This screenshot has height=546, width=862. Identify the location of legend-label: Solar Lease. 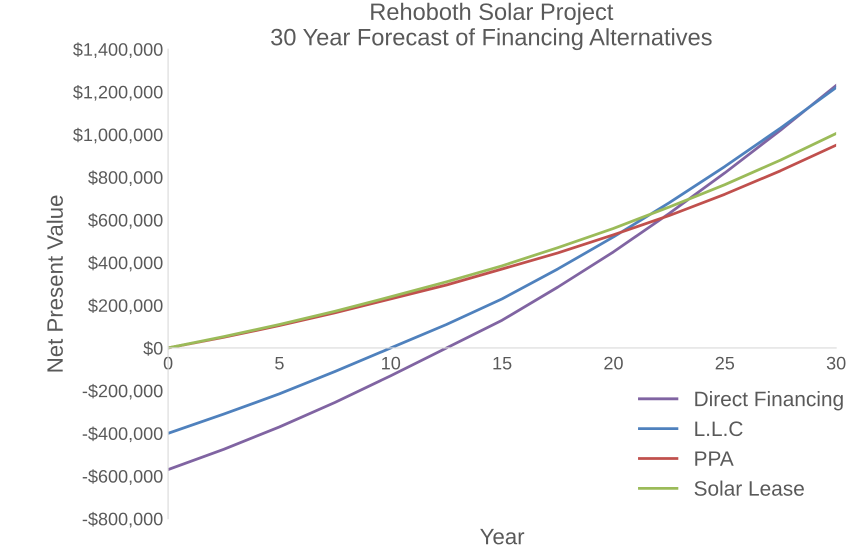
(749, 488).